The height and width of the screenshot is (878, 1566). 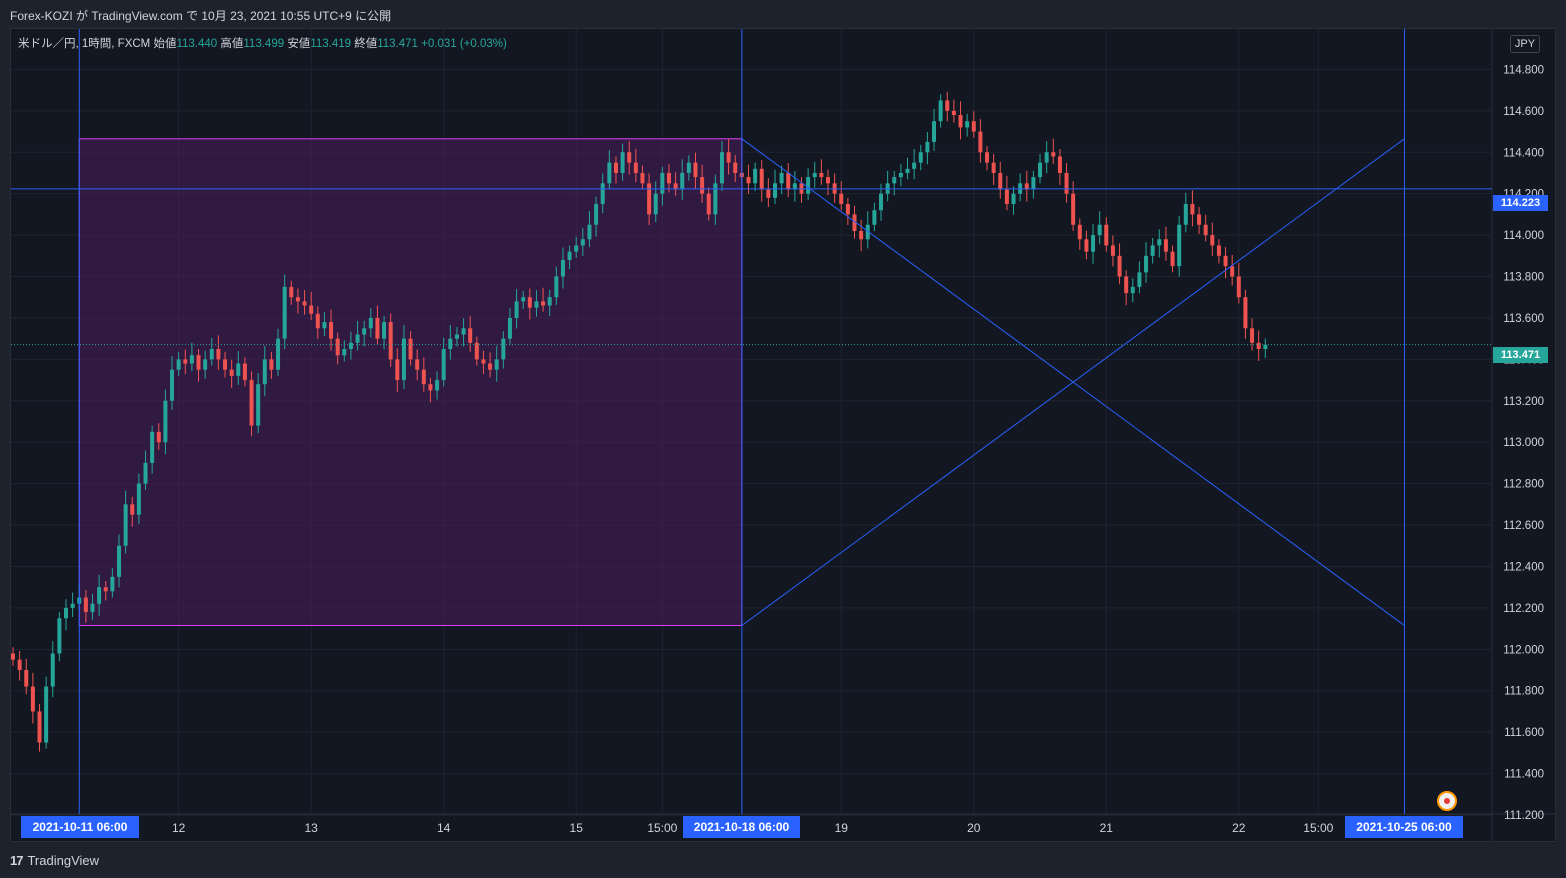 I want to click on time-marker-mid: 2021-10-18 06:00, so click(x=741, y=827).